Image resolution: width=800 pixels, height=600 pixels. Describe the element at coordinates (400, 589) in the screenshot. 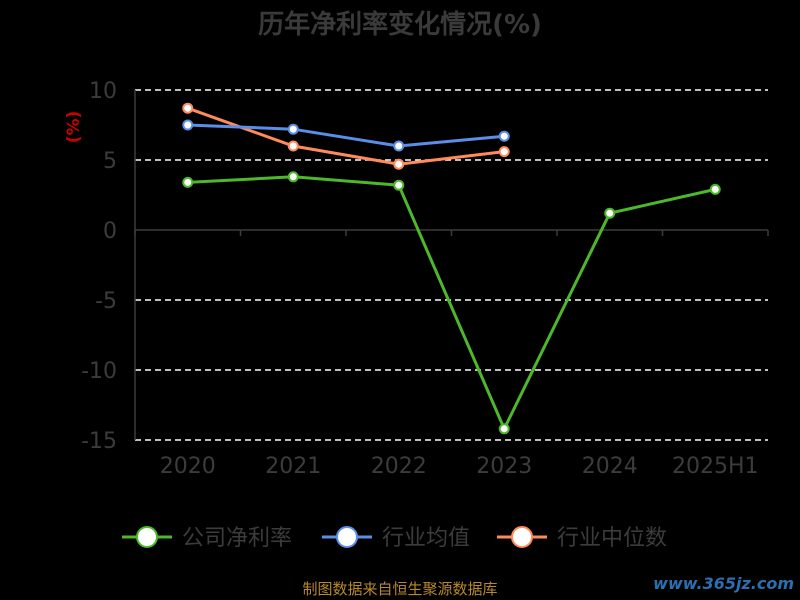

I see `source-note: 制图数据来自恒生聚源数据库` at that location.